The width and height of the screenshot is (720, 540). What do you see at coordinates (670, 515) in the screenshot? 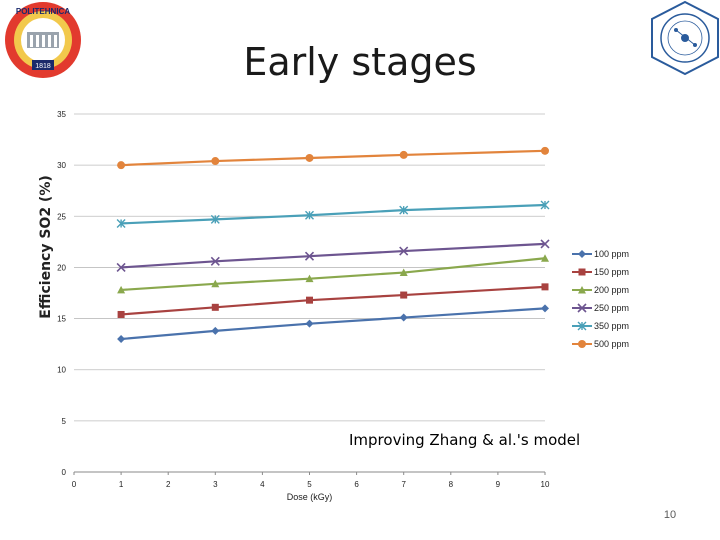
I see `page-number: 10` at bounding box center [670, 515].